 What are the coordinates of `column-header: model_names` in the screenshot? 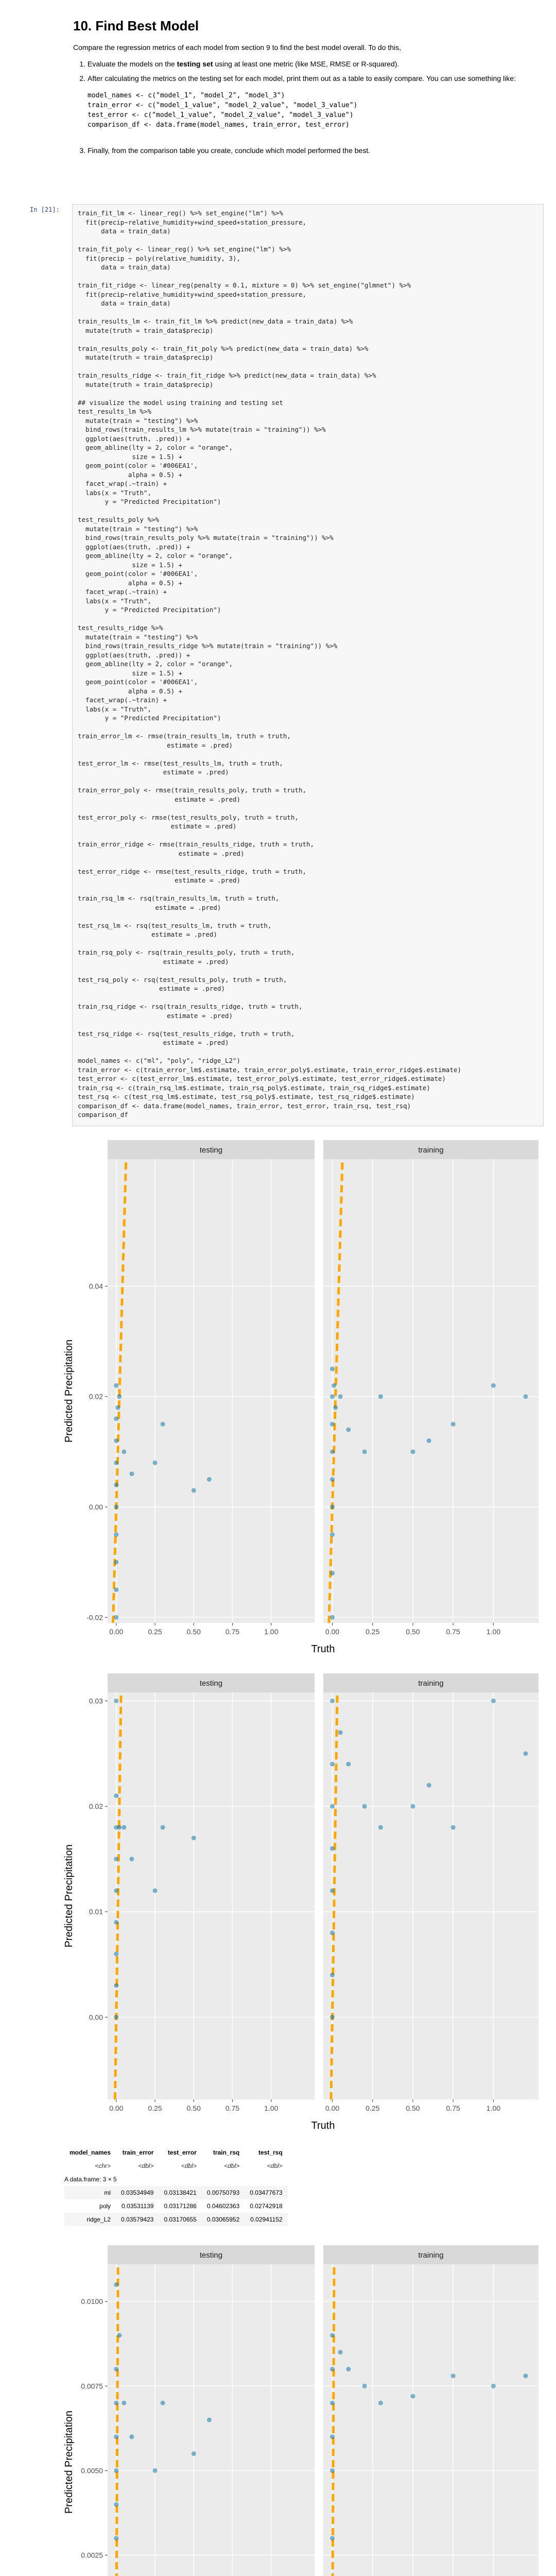 It's located at (90, 2152).